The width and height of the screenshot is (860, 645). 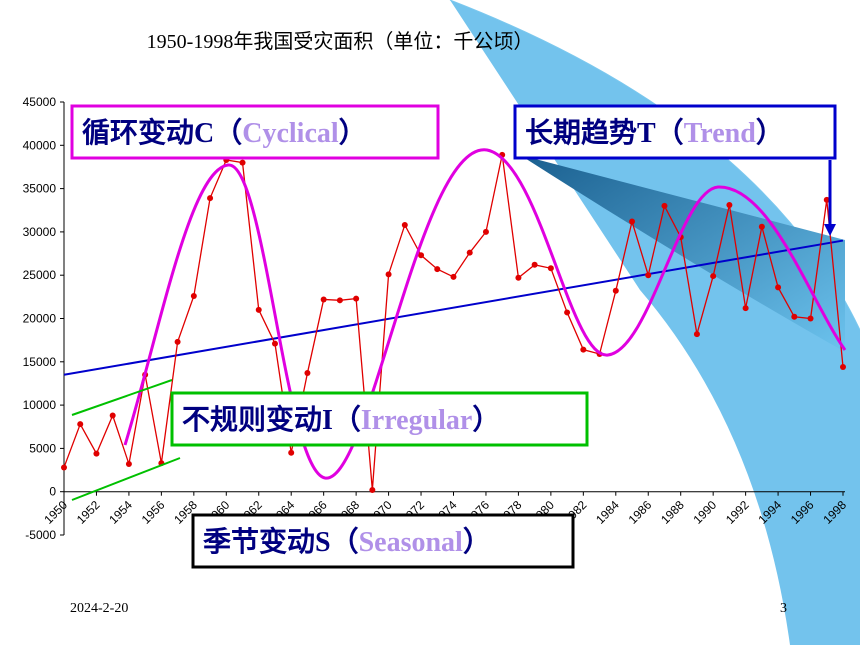 I want to click on x-tick-label: 1984, so click(x=607, y=512).